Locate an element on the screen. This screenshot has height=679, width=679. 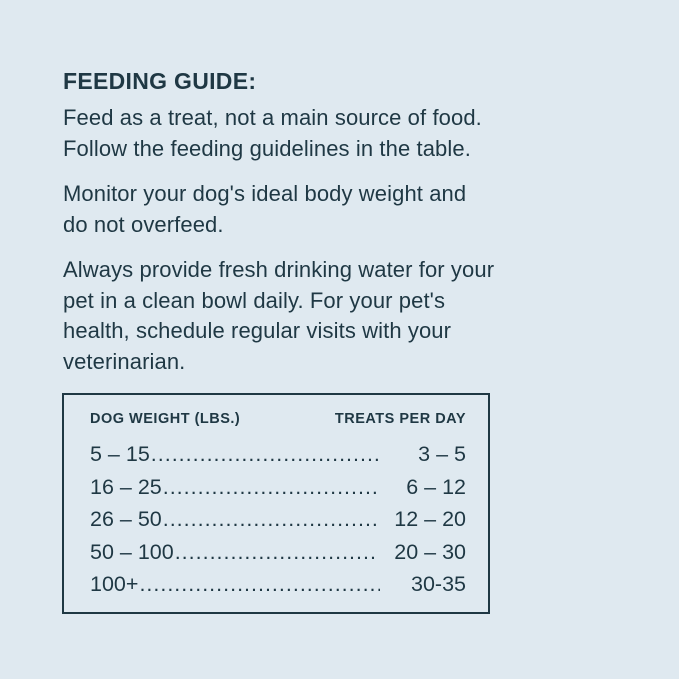
treats-cell: 6 – 12 is located at coordinates (436, 486).